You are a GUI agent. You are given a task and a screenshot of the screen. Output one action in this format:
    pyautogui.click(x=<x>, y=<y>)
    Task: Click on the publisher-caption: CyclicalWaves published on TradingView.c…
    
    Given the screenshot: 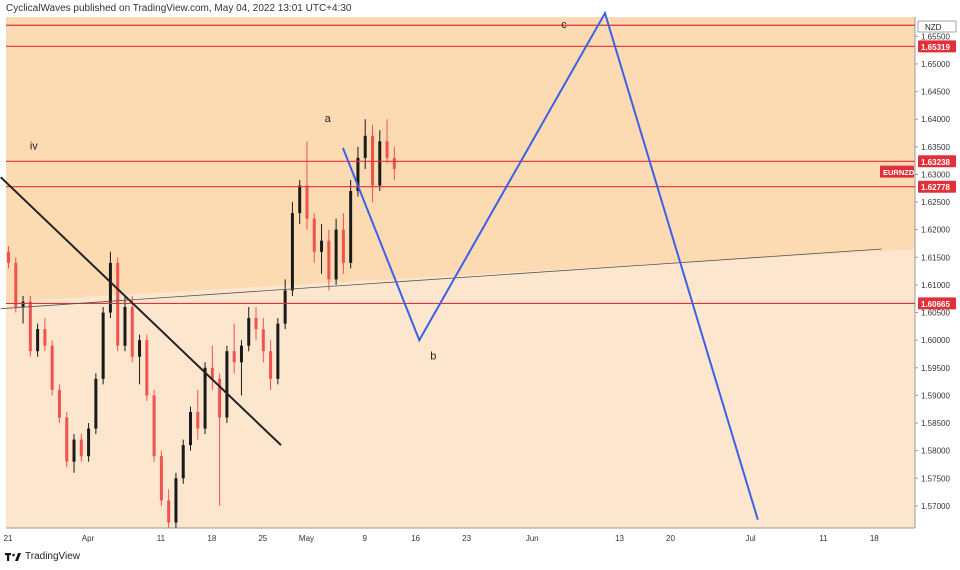 What is the action you would take?
    pyautogui.click(x=179, y=8)
    